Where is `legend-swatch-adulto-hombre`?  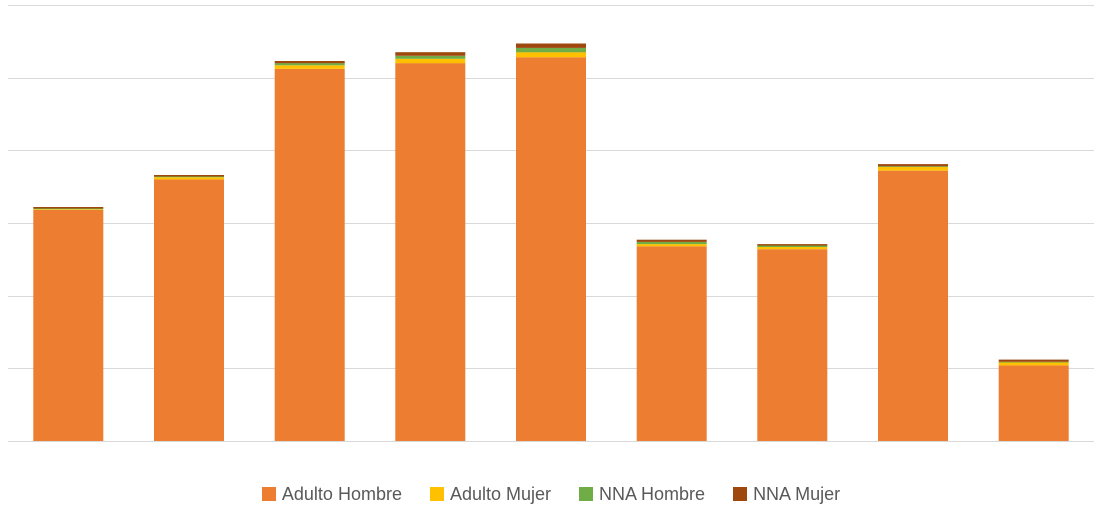 legend-swatch-adulto-hombre is located at coordinates (268, 494).